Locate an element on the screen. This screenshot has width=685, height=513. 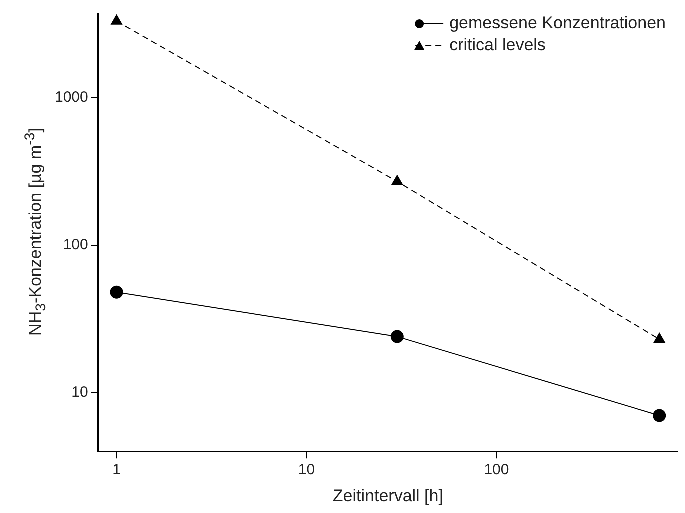
x-tick-label: 100 is located at coordinates (497, 470).